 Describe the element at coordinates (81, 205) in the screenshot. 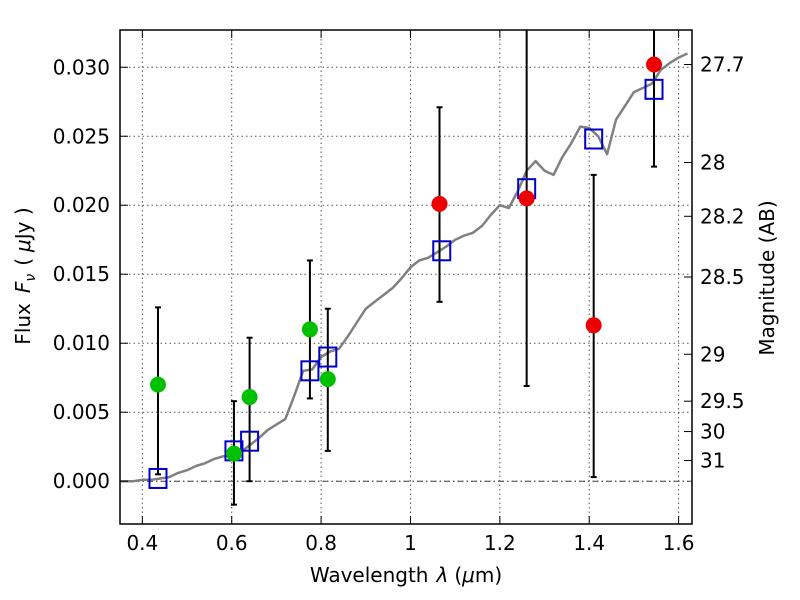

I see `y-tick-label: 0.020` at that location.